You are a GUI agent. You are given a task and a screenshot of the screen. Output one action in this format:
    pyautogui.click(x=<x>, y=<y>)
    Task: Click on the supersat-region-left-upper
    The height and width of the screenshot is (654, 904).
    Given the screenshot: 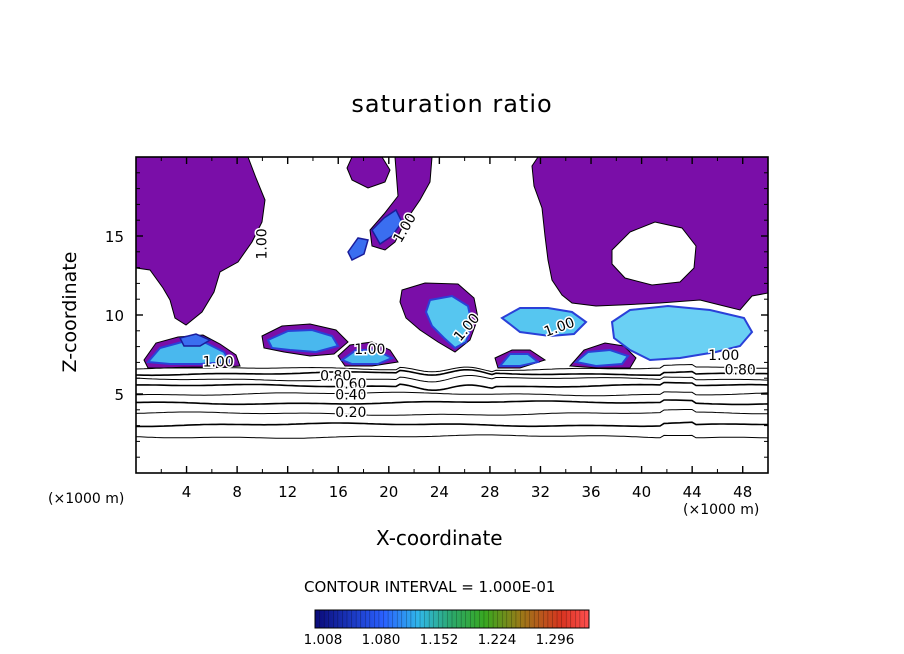 What is the action you would take?
    pyautogui.click(x=201, y=241)
    